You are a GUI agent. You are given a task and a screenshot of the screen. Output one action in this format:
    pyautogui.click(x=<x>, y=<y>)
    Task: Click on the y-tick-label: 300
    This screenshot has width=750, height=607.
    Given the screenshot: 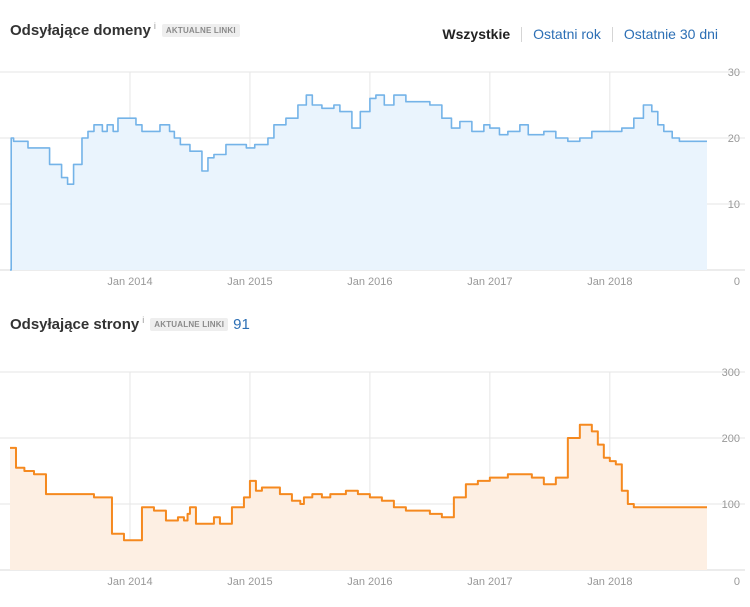 What is the action you would take?
    pyautogui.click(x=731, y=373)
    